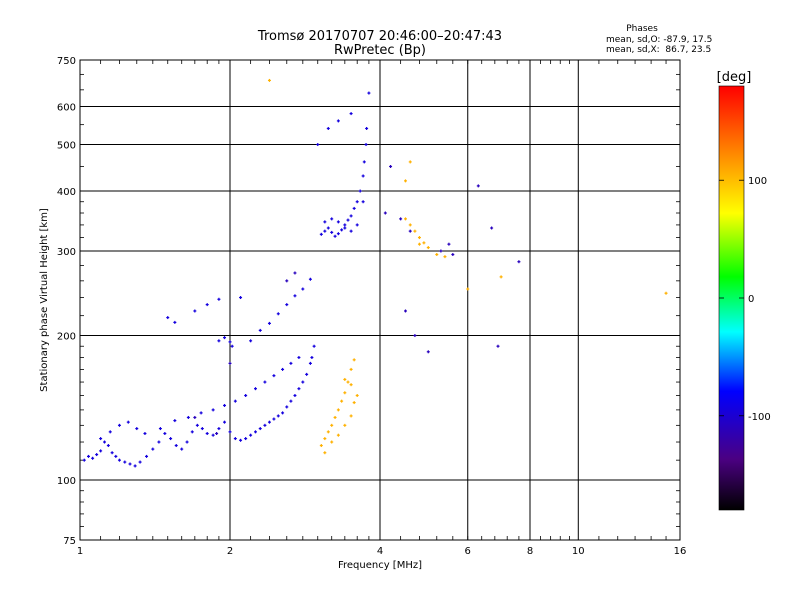 This screenshot has height=600, width=800. Describe the element at coordinates (659, 40) in the screenshot. I see `phases-box-o-mode: mean, sd,O: -87.9, 17.5` at that location.